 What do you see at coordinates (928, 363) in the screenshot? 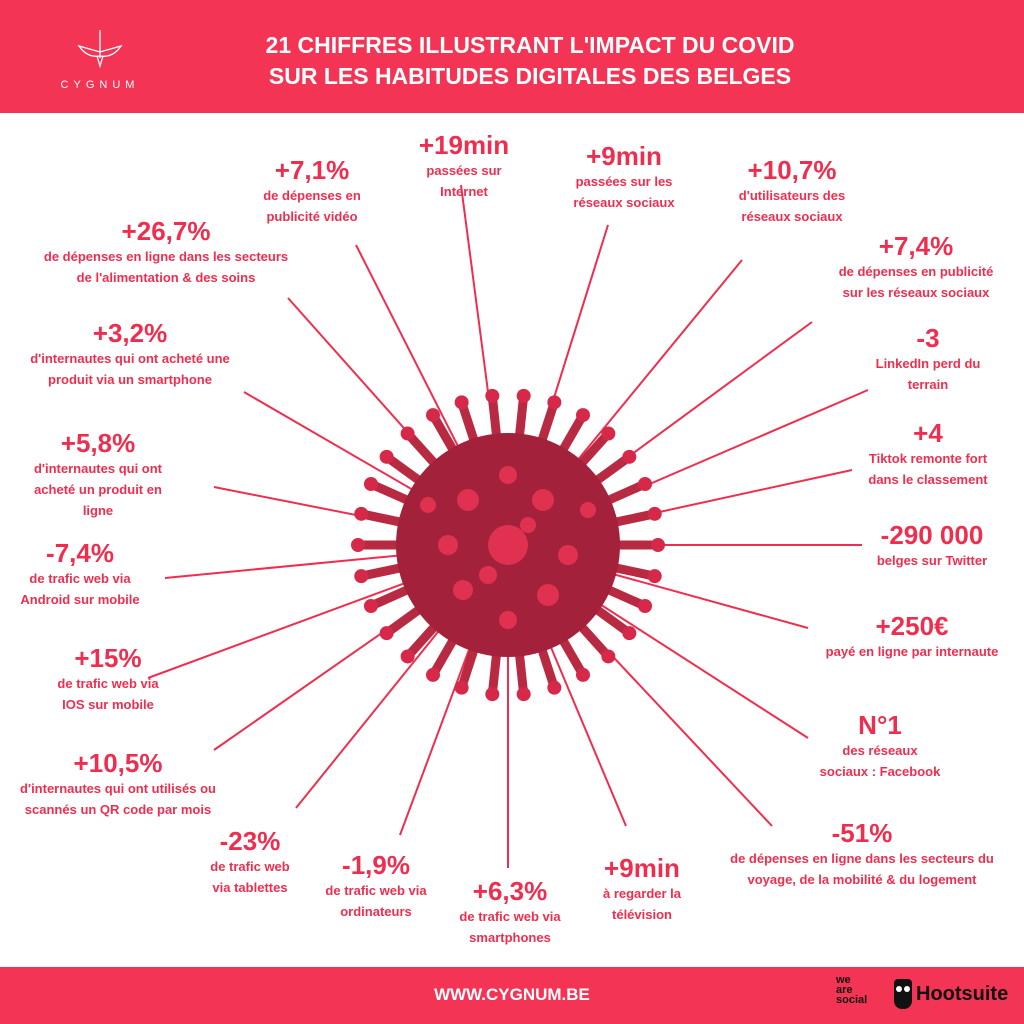
I see `stat-description: LinkedIn perd du` at bounding box center [928, 363].